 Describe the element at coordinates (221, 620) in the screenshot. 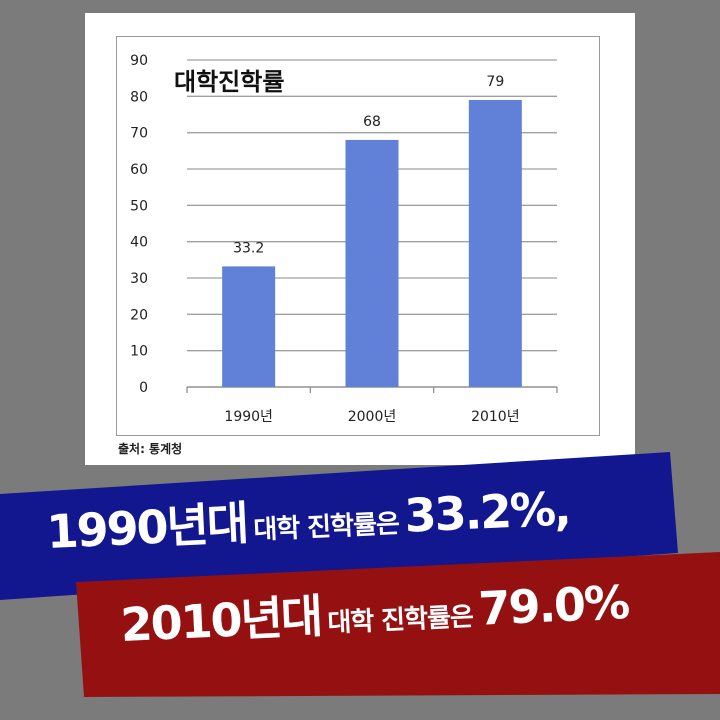

I see `headline-year: 2010년대` at that location.